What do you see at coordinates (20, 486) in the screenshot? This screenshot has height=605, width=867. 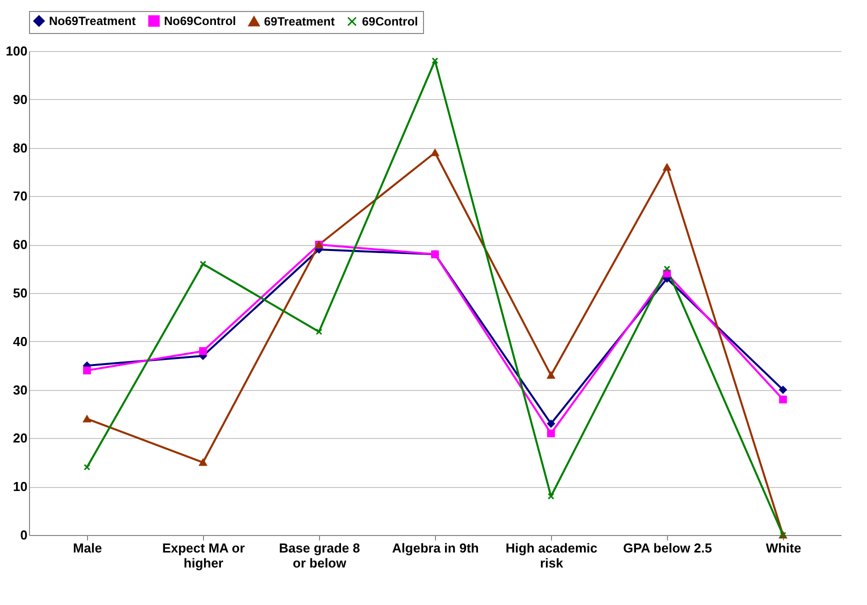 I see `y-tick-label: 10` at bounding box center [20, 486].